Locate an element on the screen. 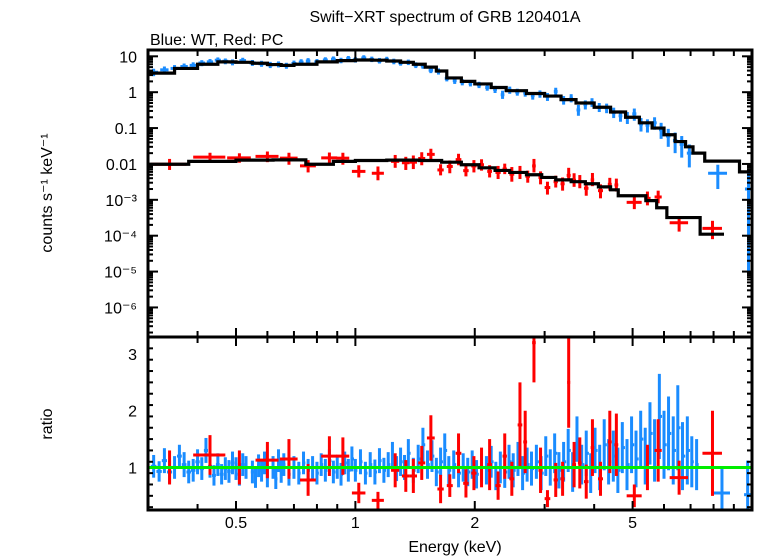  y-tick-label: 10⁻⁶ is located at coordinates (120, 308).